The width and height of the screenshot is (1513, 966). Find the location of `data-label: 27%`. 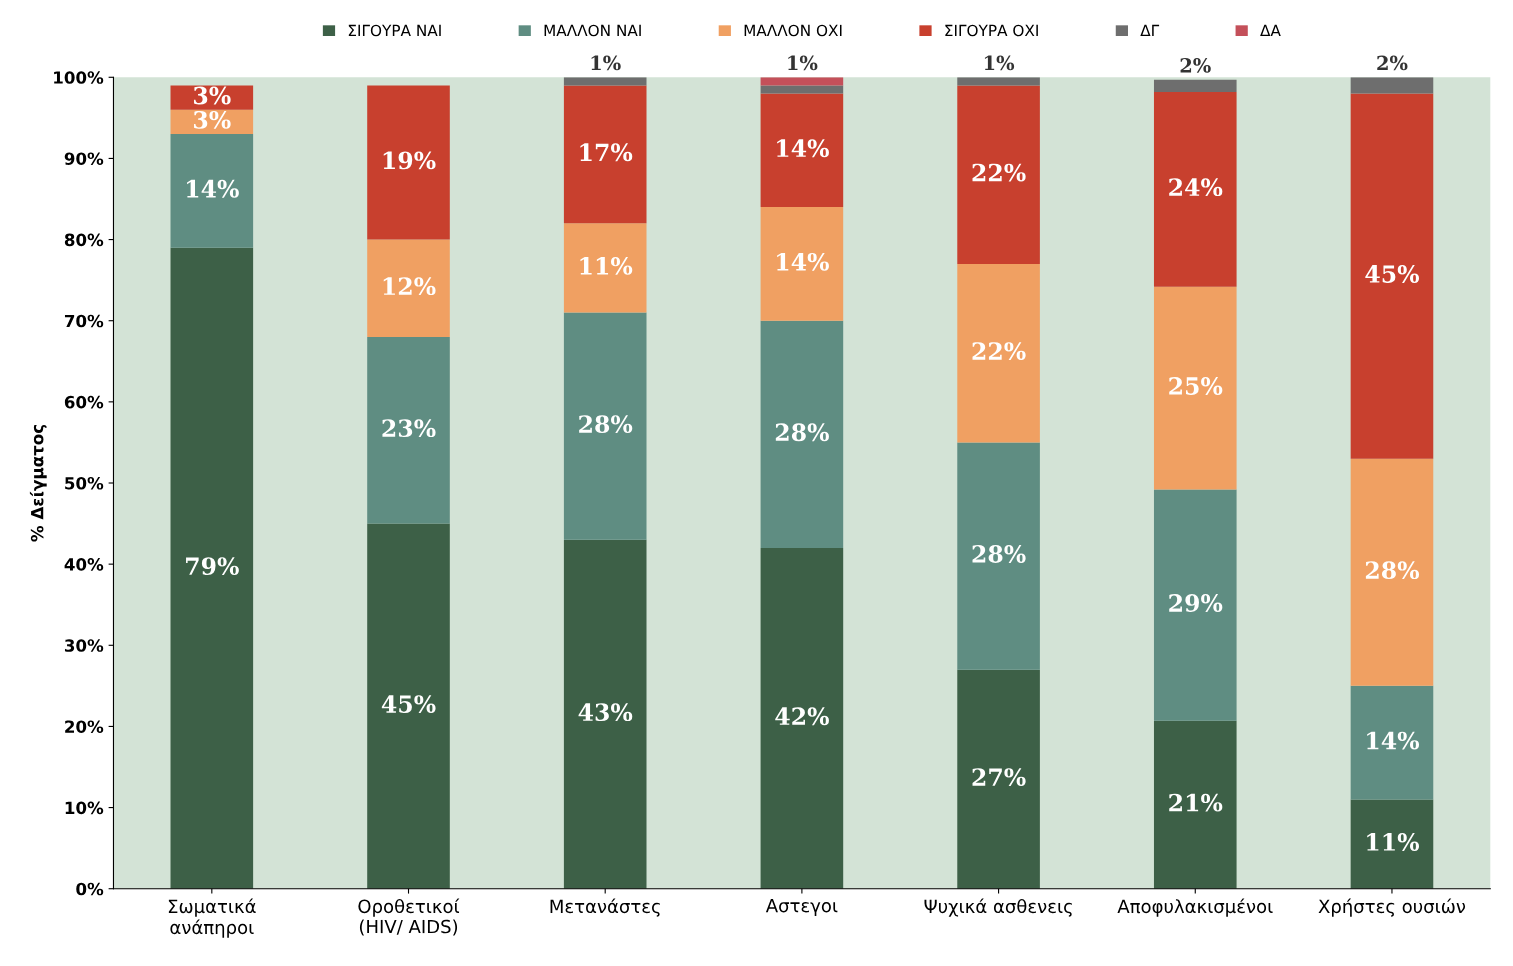

data-label: 27% is located at coordinates (999, 777).